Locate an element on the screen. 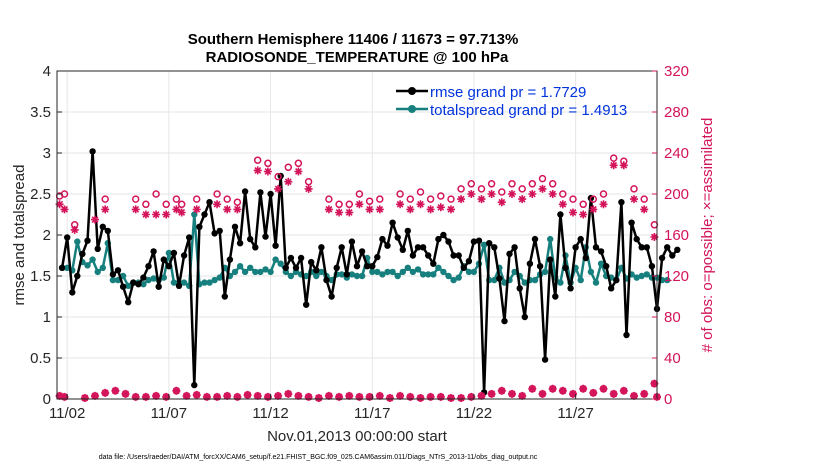  y-tick-label-right: 280 is located at coordinates (676, 112).